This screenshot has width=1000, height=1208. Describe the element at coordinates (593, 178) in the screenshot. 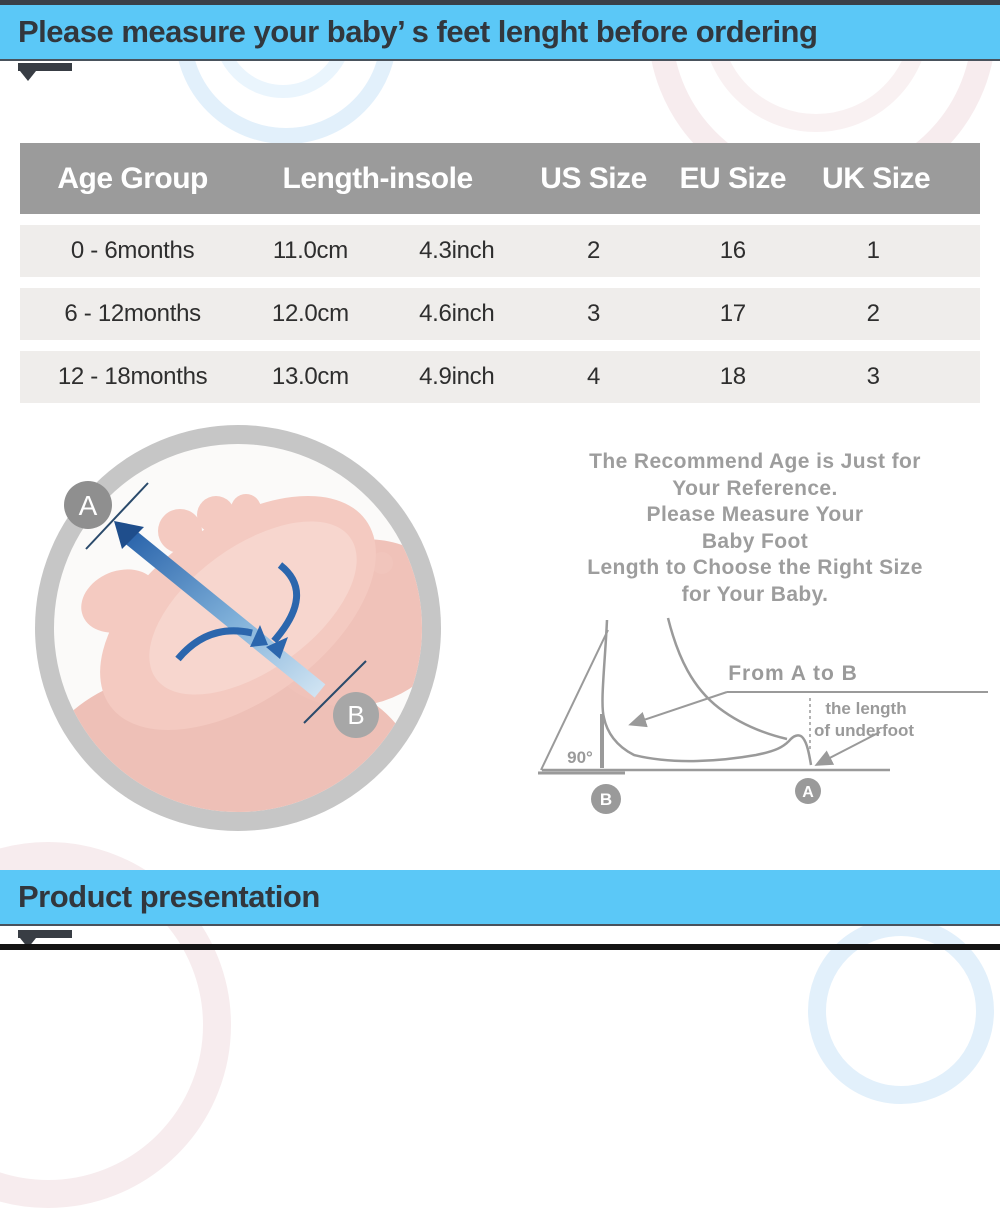

I see `header-us-size: US Size` at that location.